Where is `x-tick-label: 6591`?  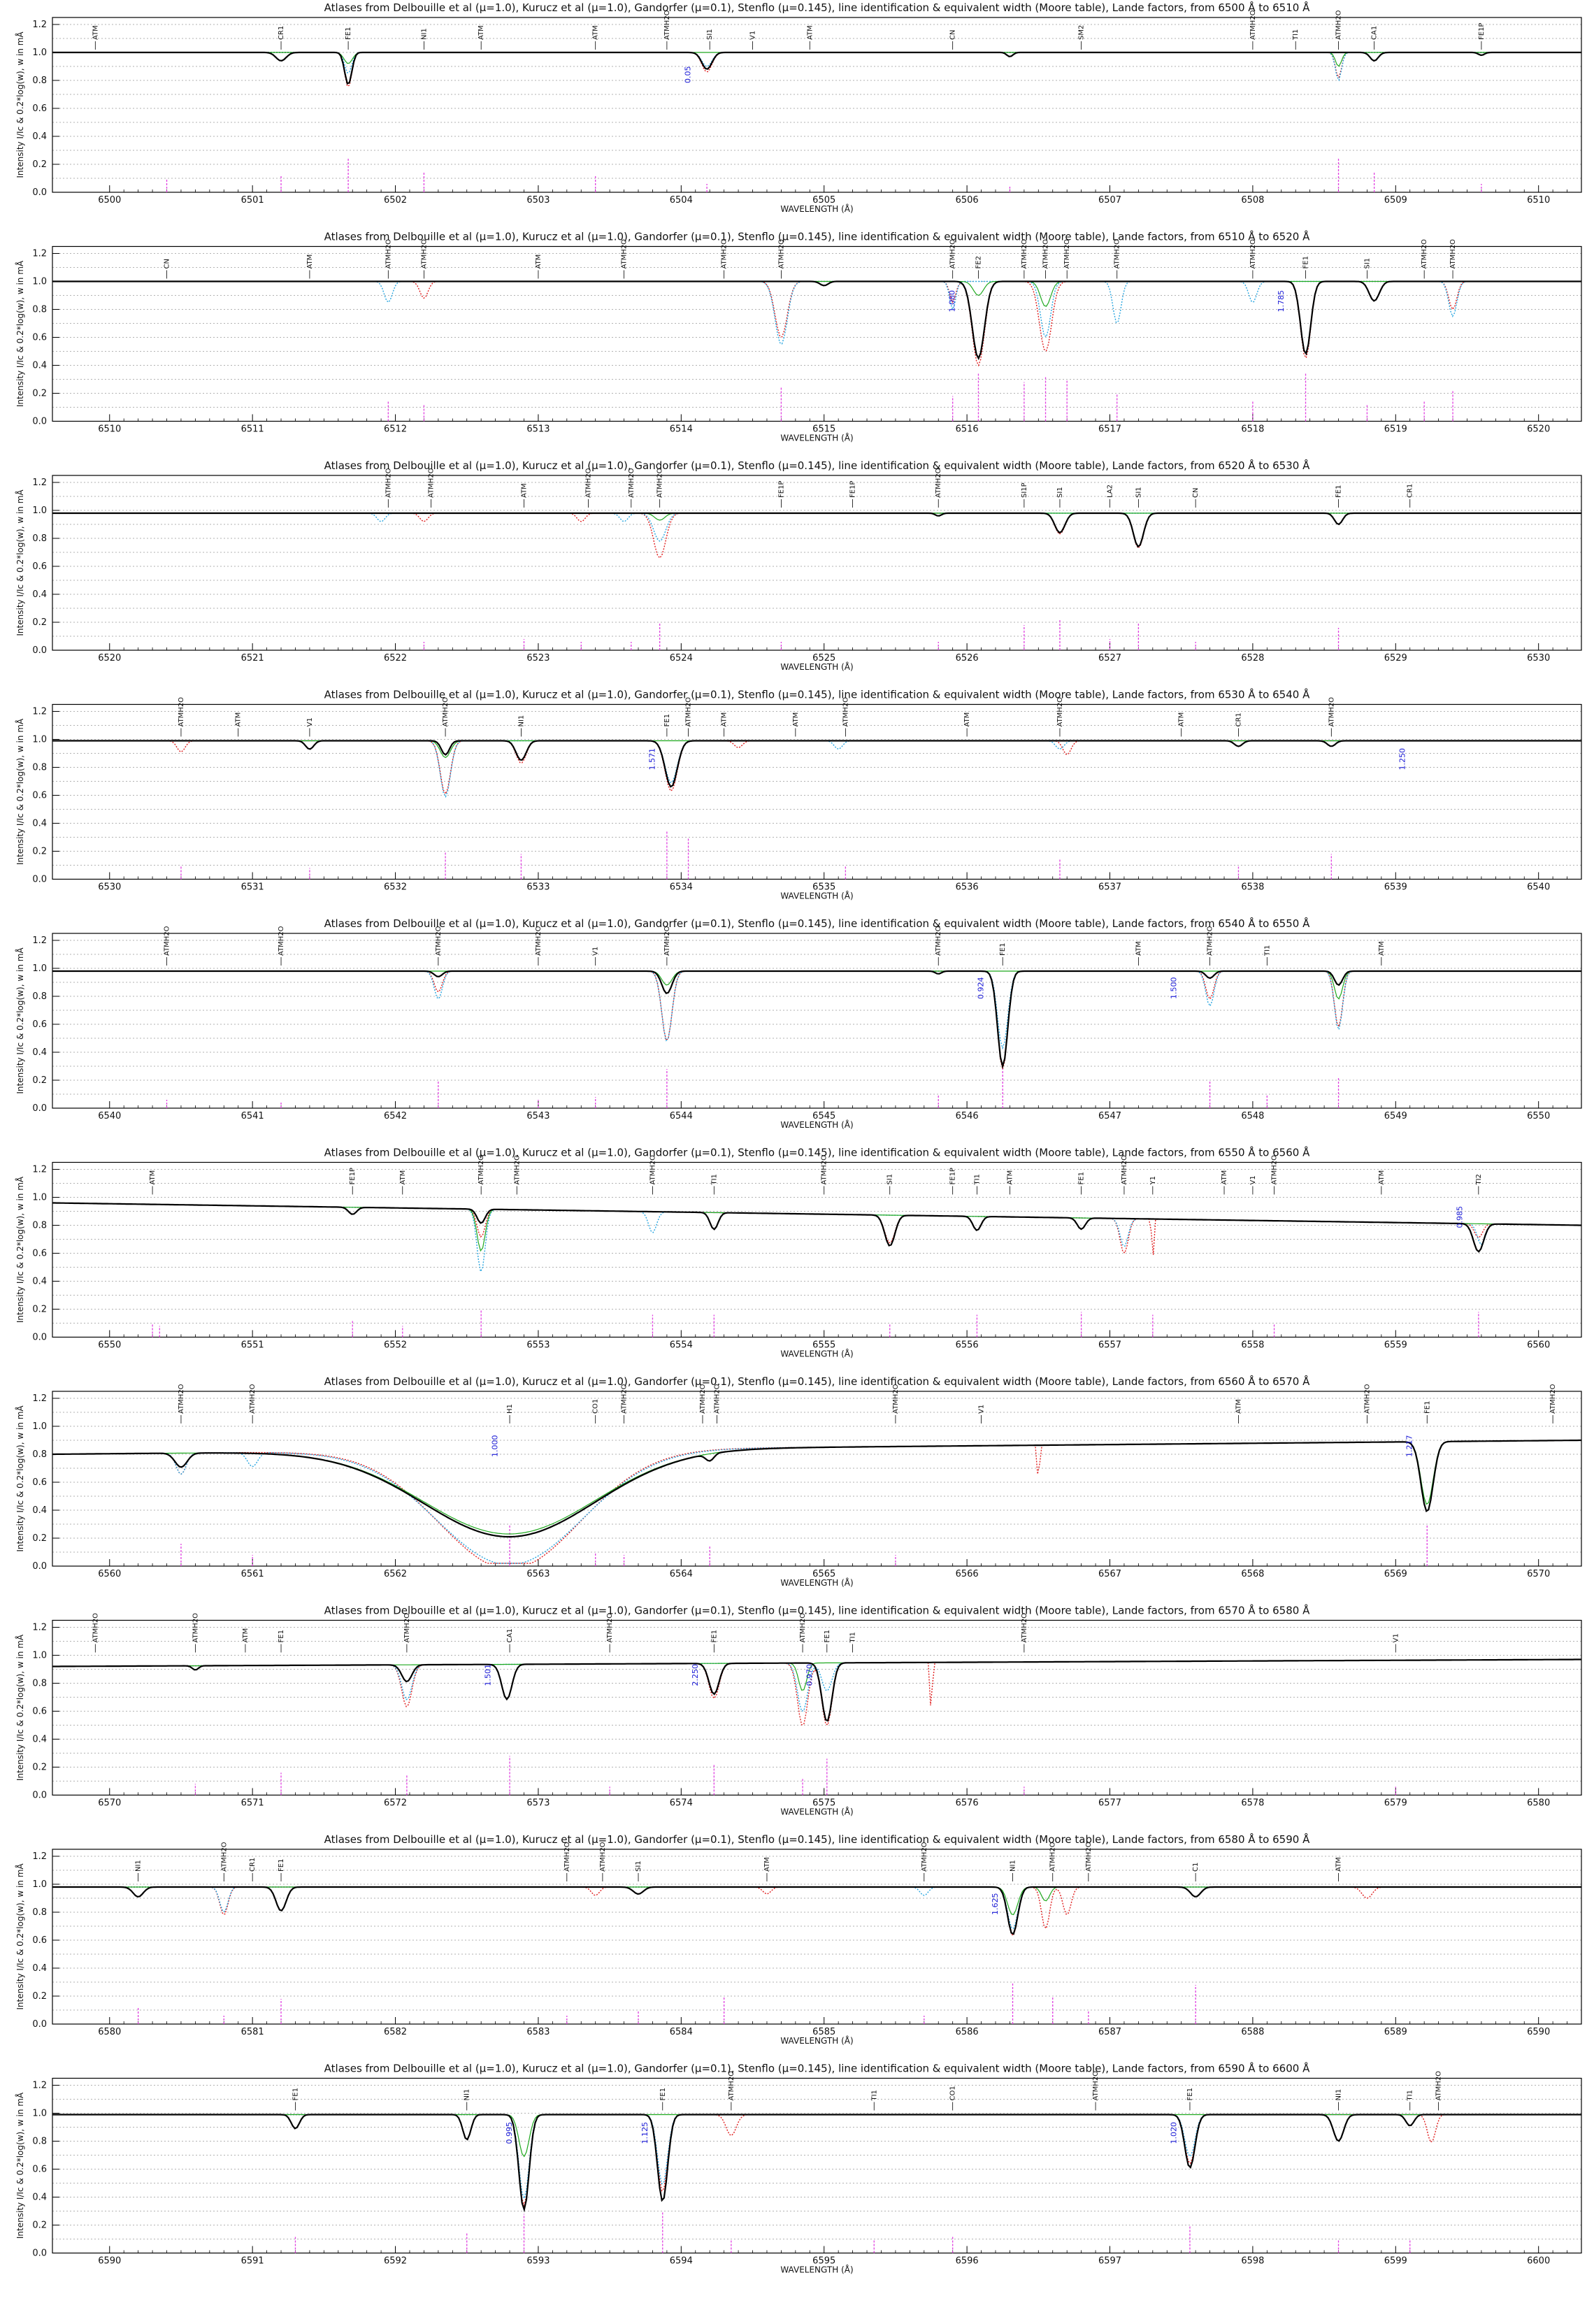 x-tick-label: 6591 is located at coordinates (252, 2261).